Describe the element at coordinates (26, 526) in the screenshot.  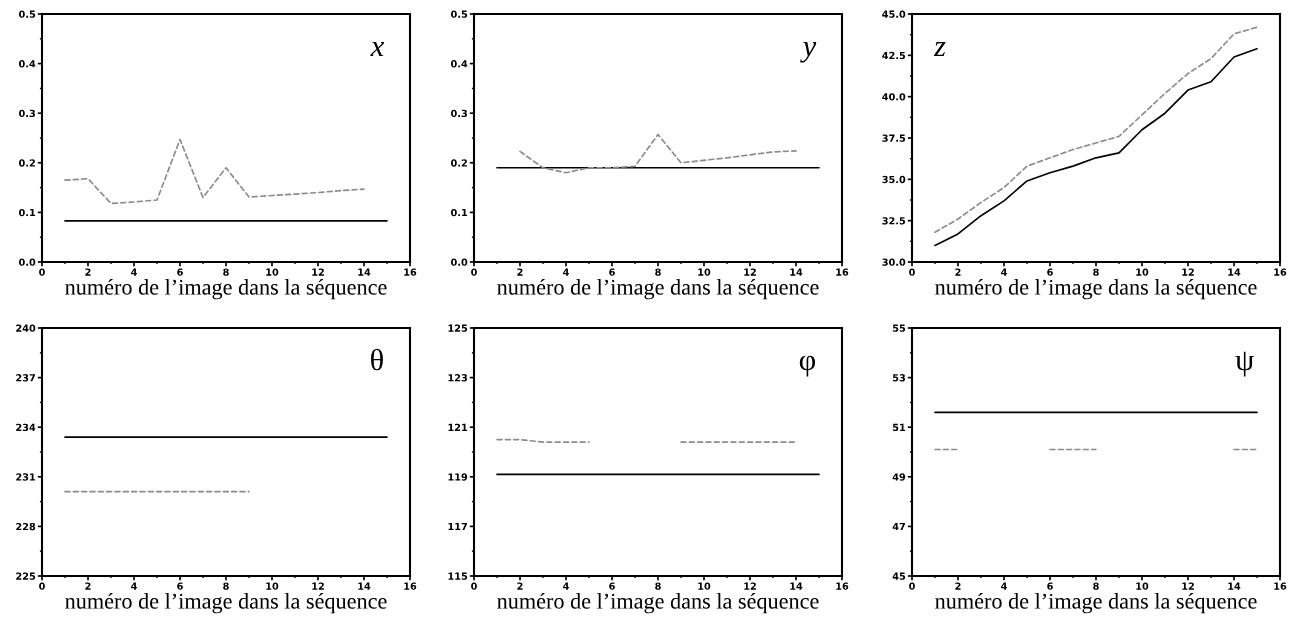
I see `y-tick-label: 228` at that location.